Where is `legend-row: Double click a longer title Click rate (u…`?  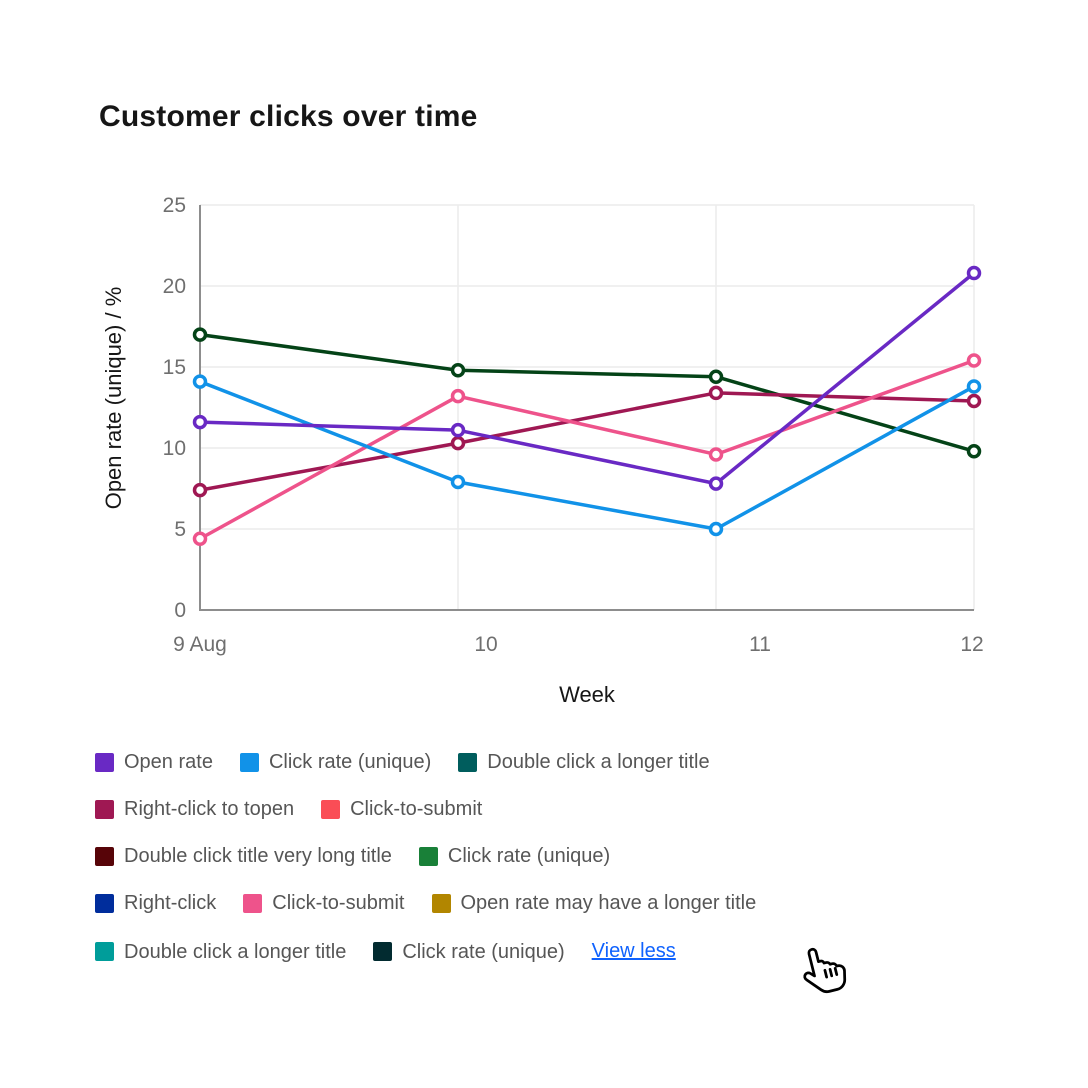
legend-row: Double click a longer title Click rate (u… is located at coordinates (555, 951).